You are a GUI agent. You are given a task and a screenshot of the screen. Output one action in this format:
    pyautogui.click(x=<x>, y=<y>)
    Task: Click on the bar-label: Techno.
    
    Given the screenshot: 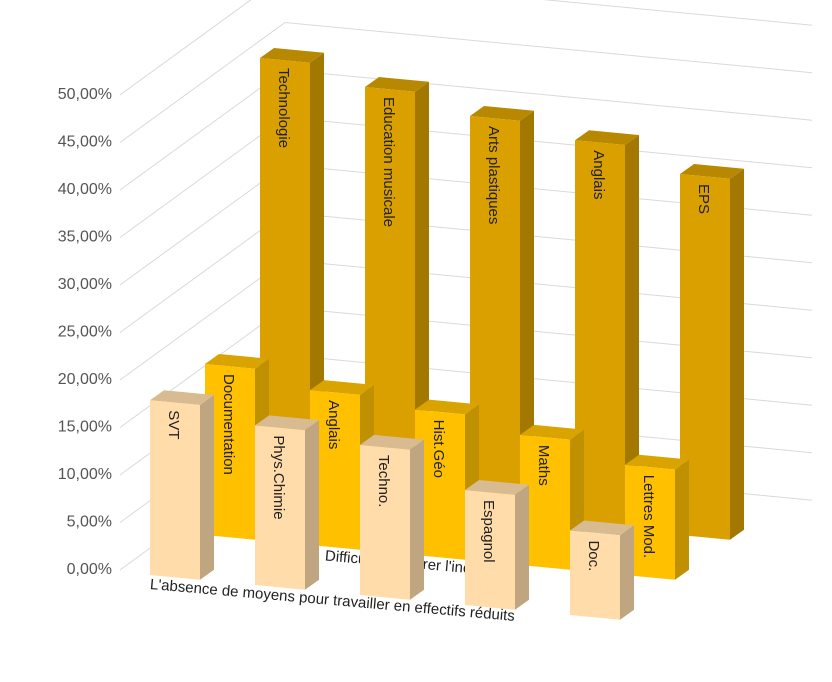 What is the action you would take?
    pyautogui.click(x=383, y=481)
    